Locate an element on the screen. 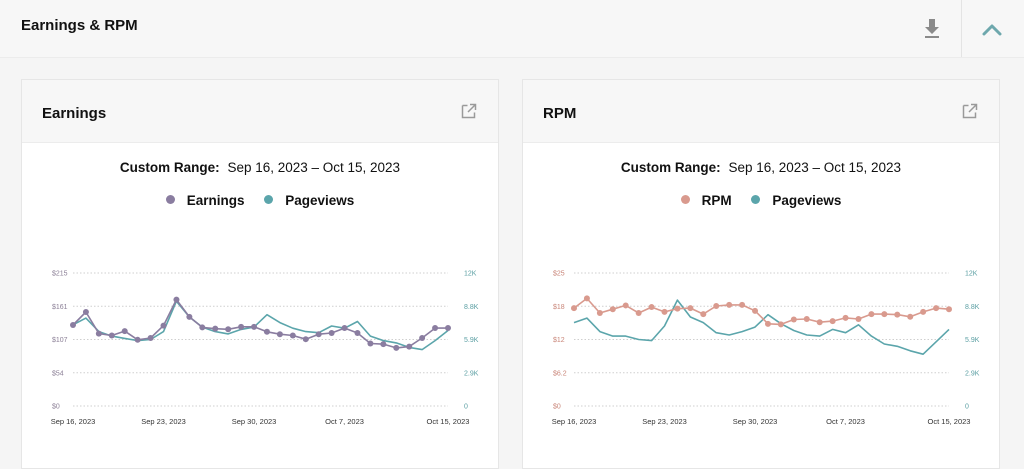  panel-header: RPM is located at coordinates (761, 111).